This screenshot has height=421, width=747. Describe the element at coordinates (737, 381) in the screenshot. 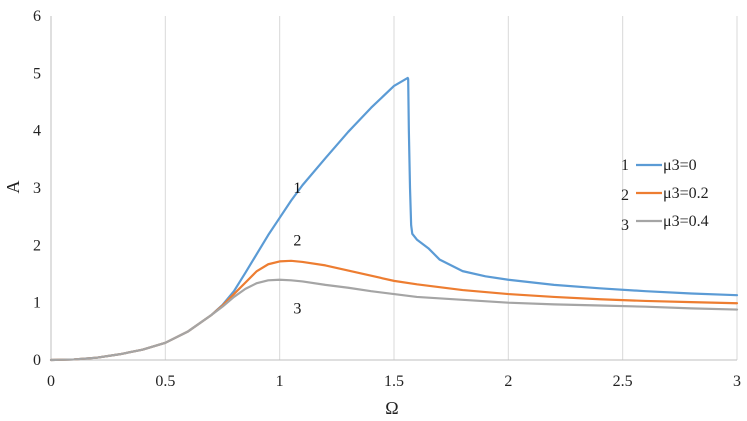

I see `x-tick-label: 3` at that location.